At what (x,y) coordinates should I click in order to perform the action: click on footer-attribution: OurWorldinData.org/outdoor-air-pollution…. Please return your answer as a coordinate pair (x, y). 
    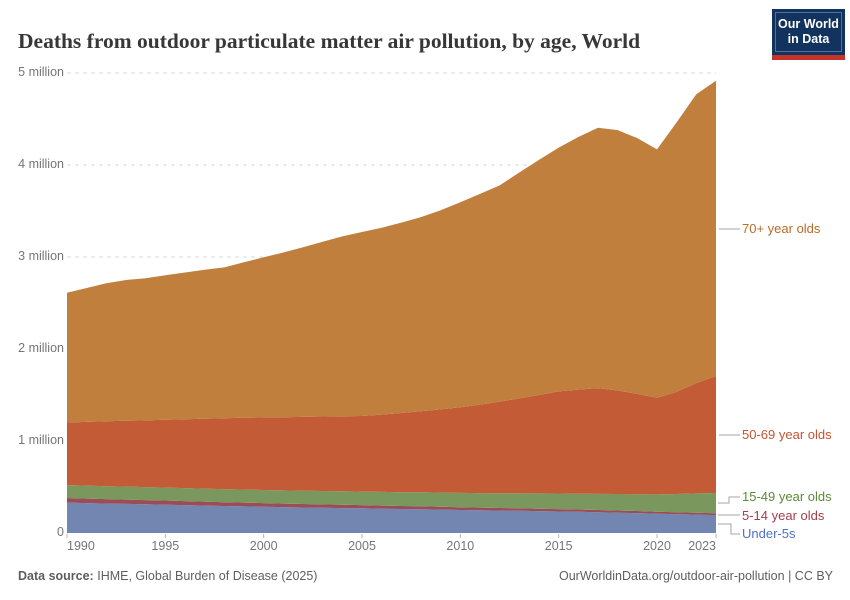
    Looking at the image, I should click on (696, 576).